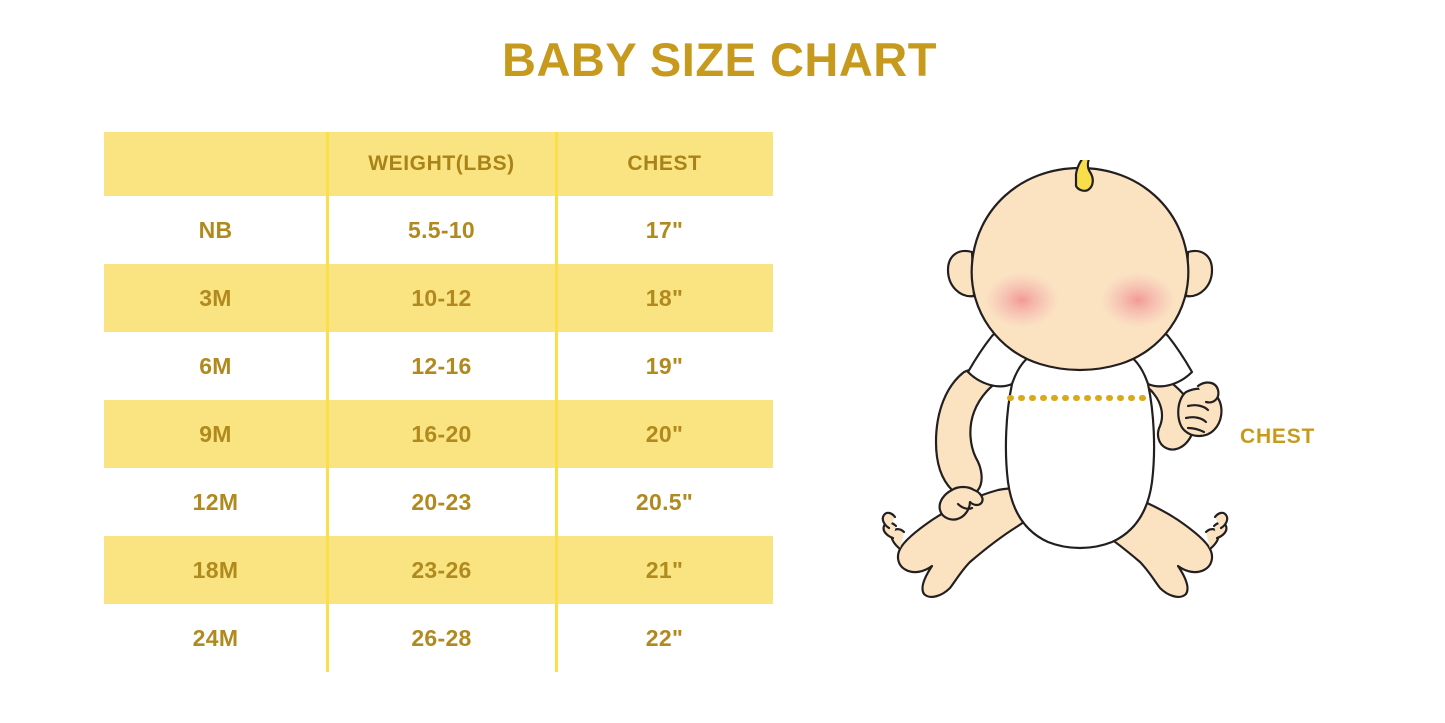  I want to click on cell-size: 18M, so click(215, 569).